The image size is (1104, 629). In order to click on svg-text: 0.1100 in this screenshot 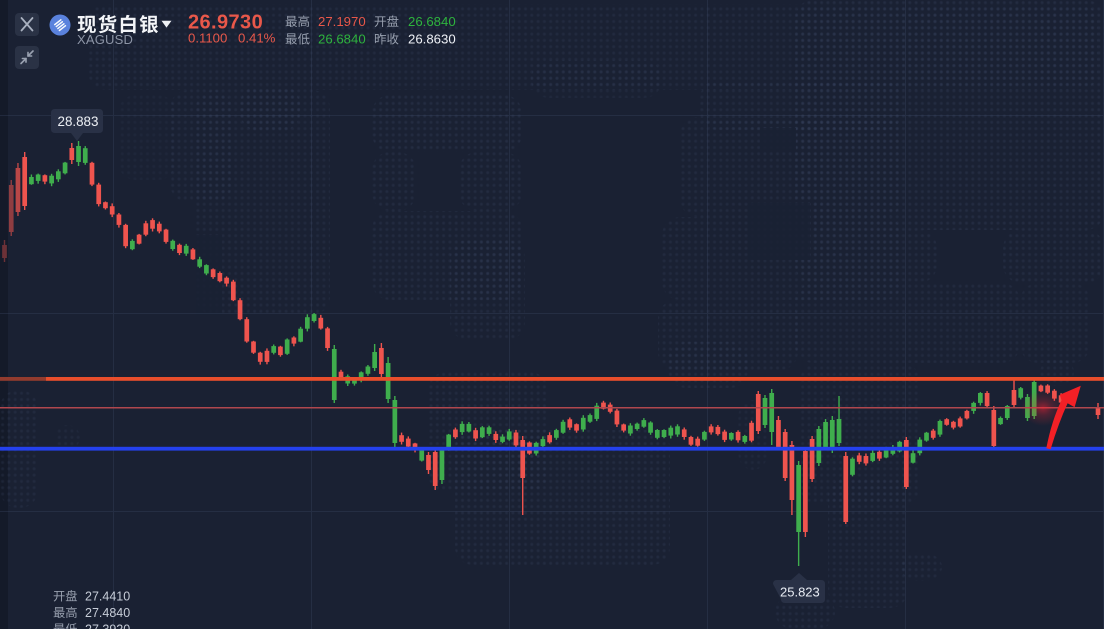, I will do `click(207, 38)`.